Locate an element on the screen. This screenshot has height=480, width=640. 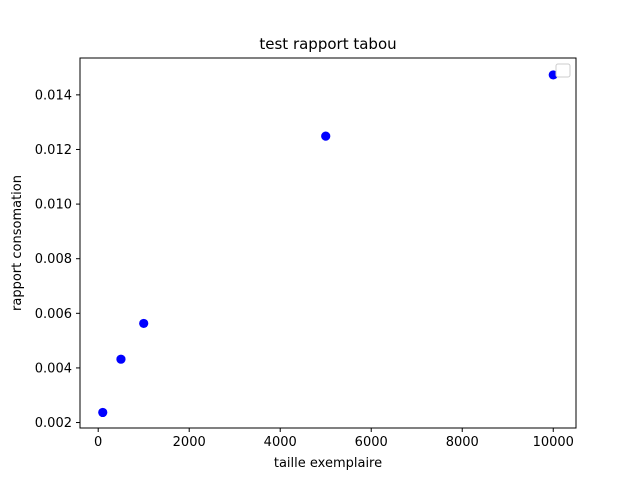
y-tick-label: 0.014 is located at coordinates (53, 95).